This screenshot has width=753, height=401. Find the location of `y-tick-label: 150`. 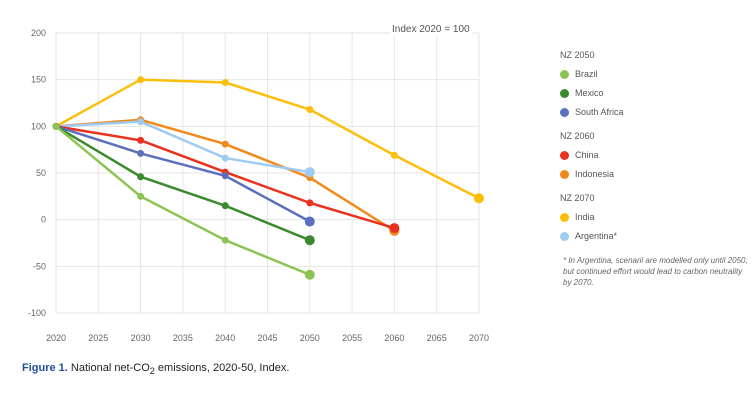

y-tick-label: 150 is located at coordinates (38, 80).